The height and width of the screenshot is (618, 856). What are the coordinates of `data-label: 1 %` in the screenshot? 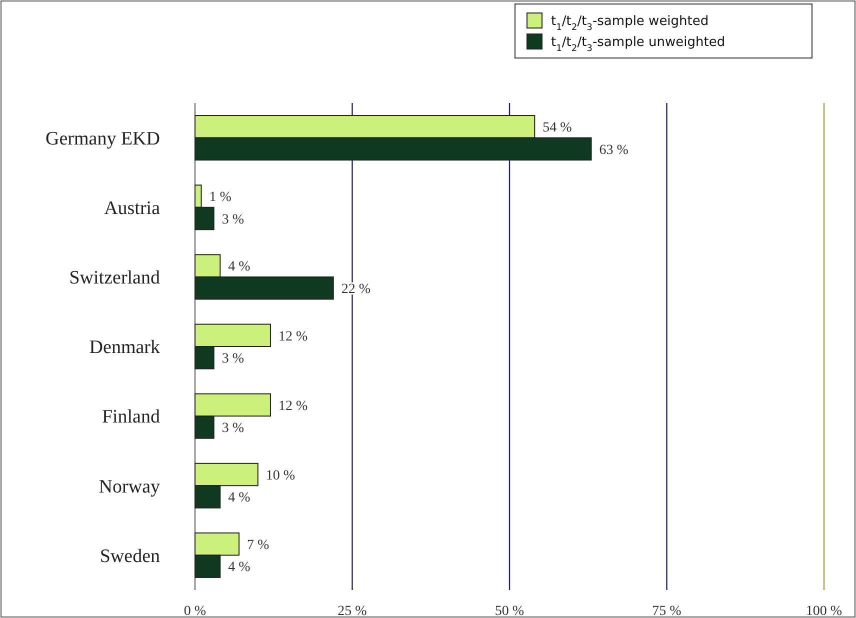 It's located at (220, 198).